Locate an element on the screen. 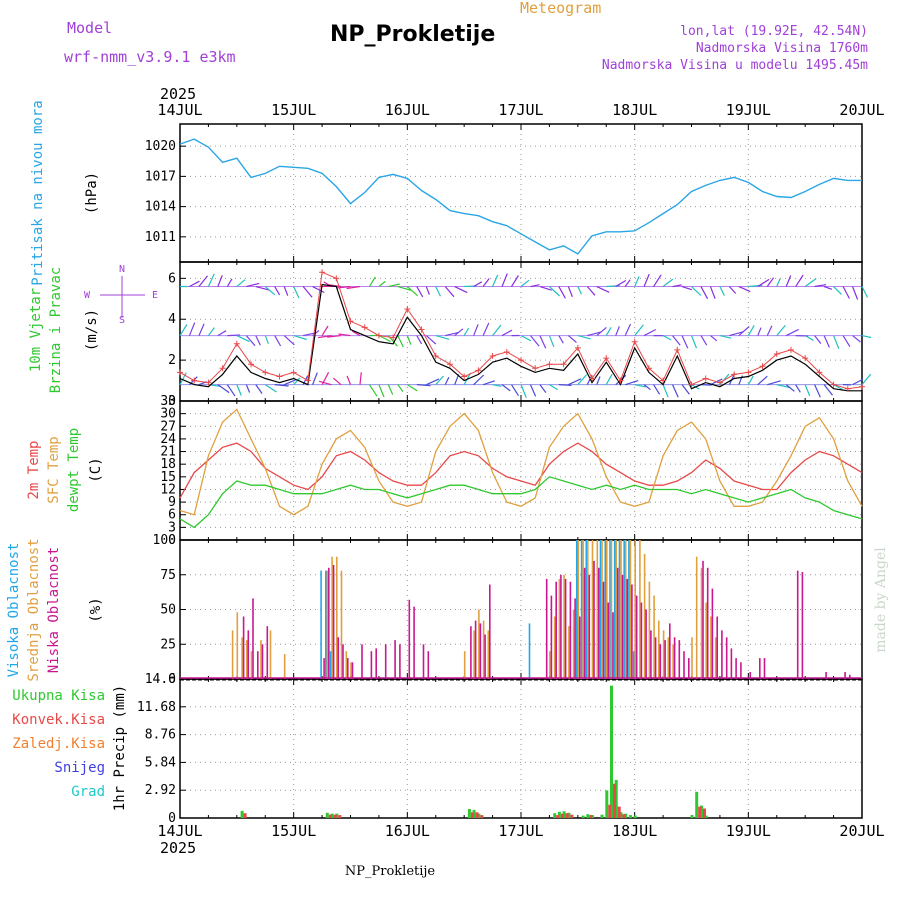  bottom-date-label: 17JUL is located at coordinates (520, 831).